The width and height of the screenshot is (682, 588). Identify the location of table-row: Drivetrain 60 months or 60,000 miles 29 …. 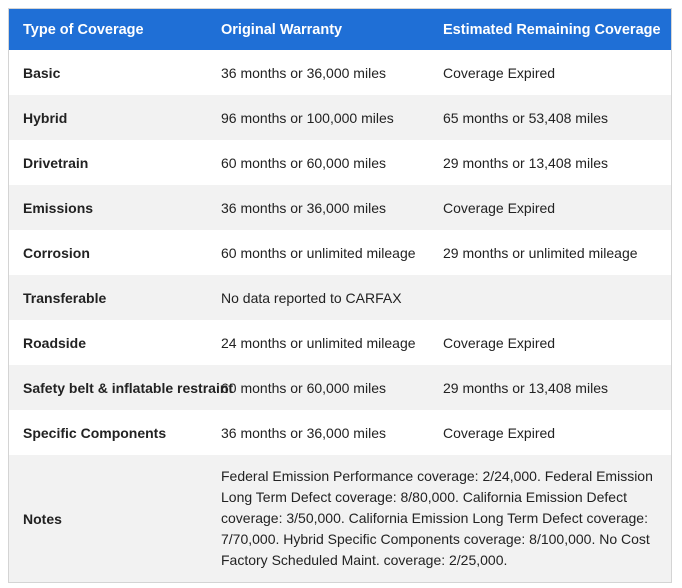
(340, 162).